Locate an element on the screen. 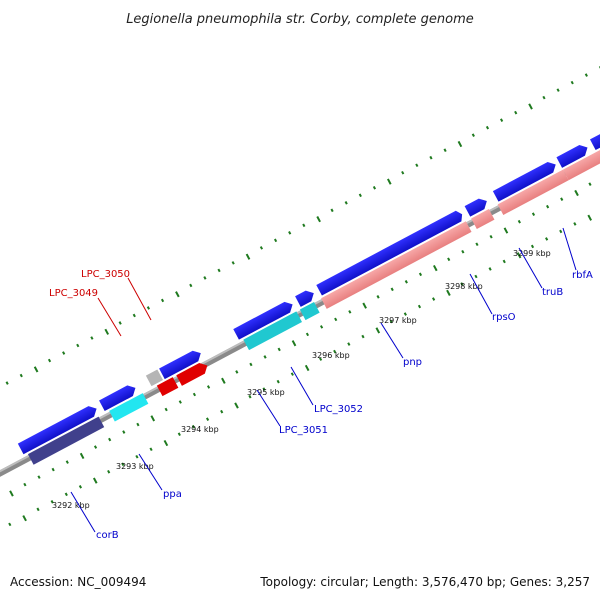  gene-label-rbfA: rbfA is located at coordinates (582, 275).